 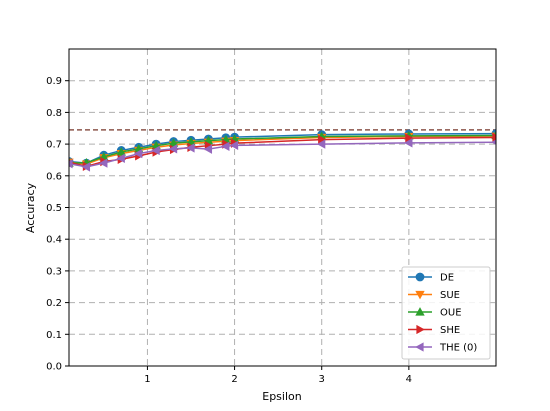 What do you see at coordinates (434, 330) in the screenshot?
I see `legend-entry: SHE` at bounding box center [434, 330].